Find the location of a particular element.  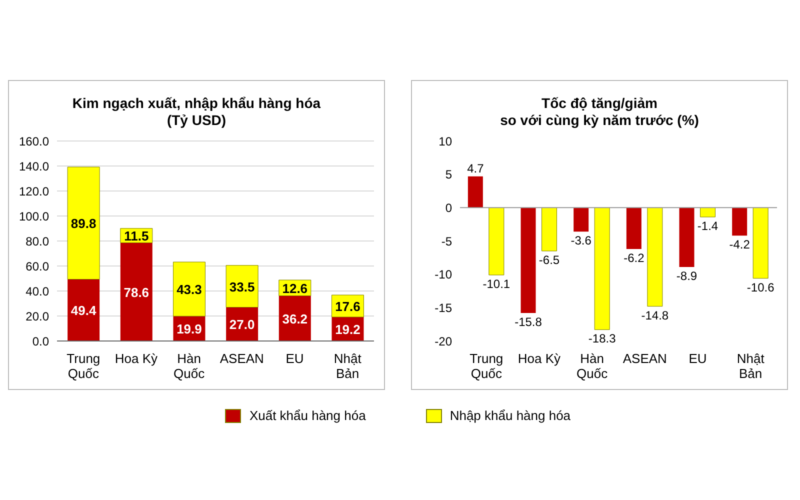

legend-label: Nhập khẩu hàng hóa is located at coordinates (510, 415).